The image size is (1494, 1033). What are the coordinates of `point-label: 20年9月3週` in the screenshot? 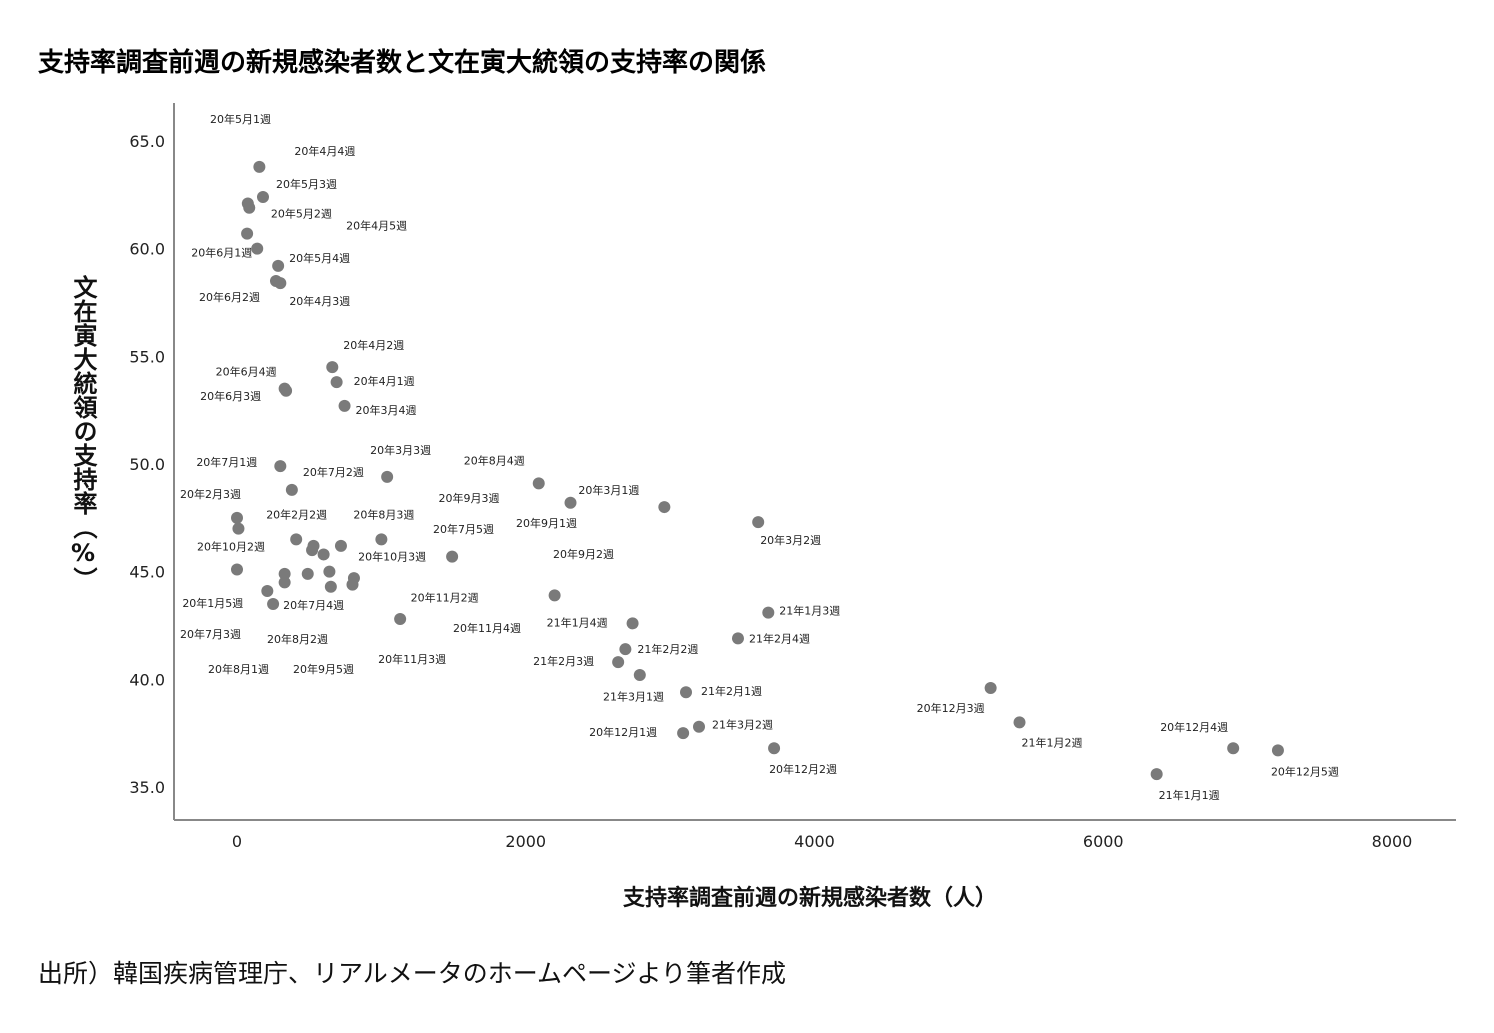 It's located at (469, 498).